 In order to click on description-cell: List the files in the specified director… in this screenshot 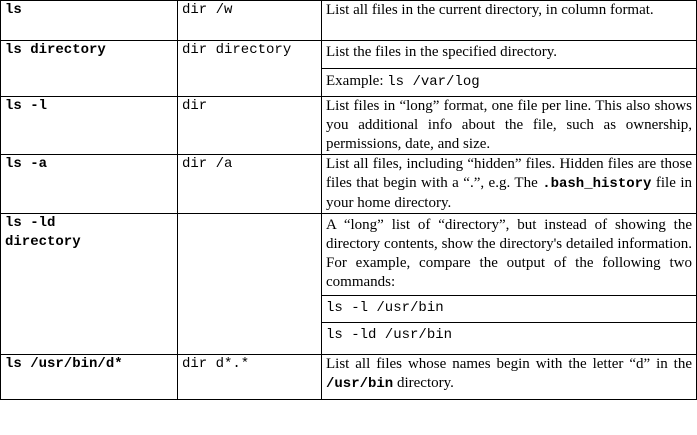, I will do `click(509, 68)`.